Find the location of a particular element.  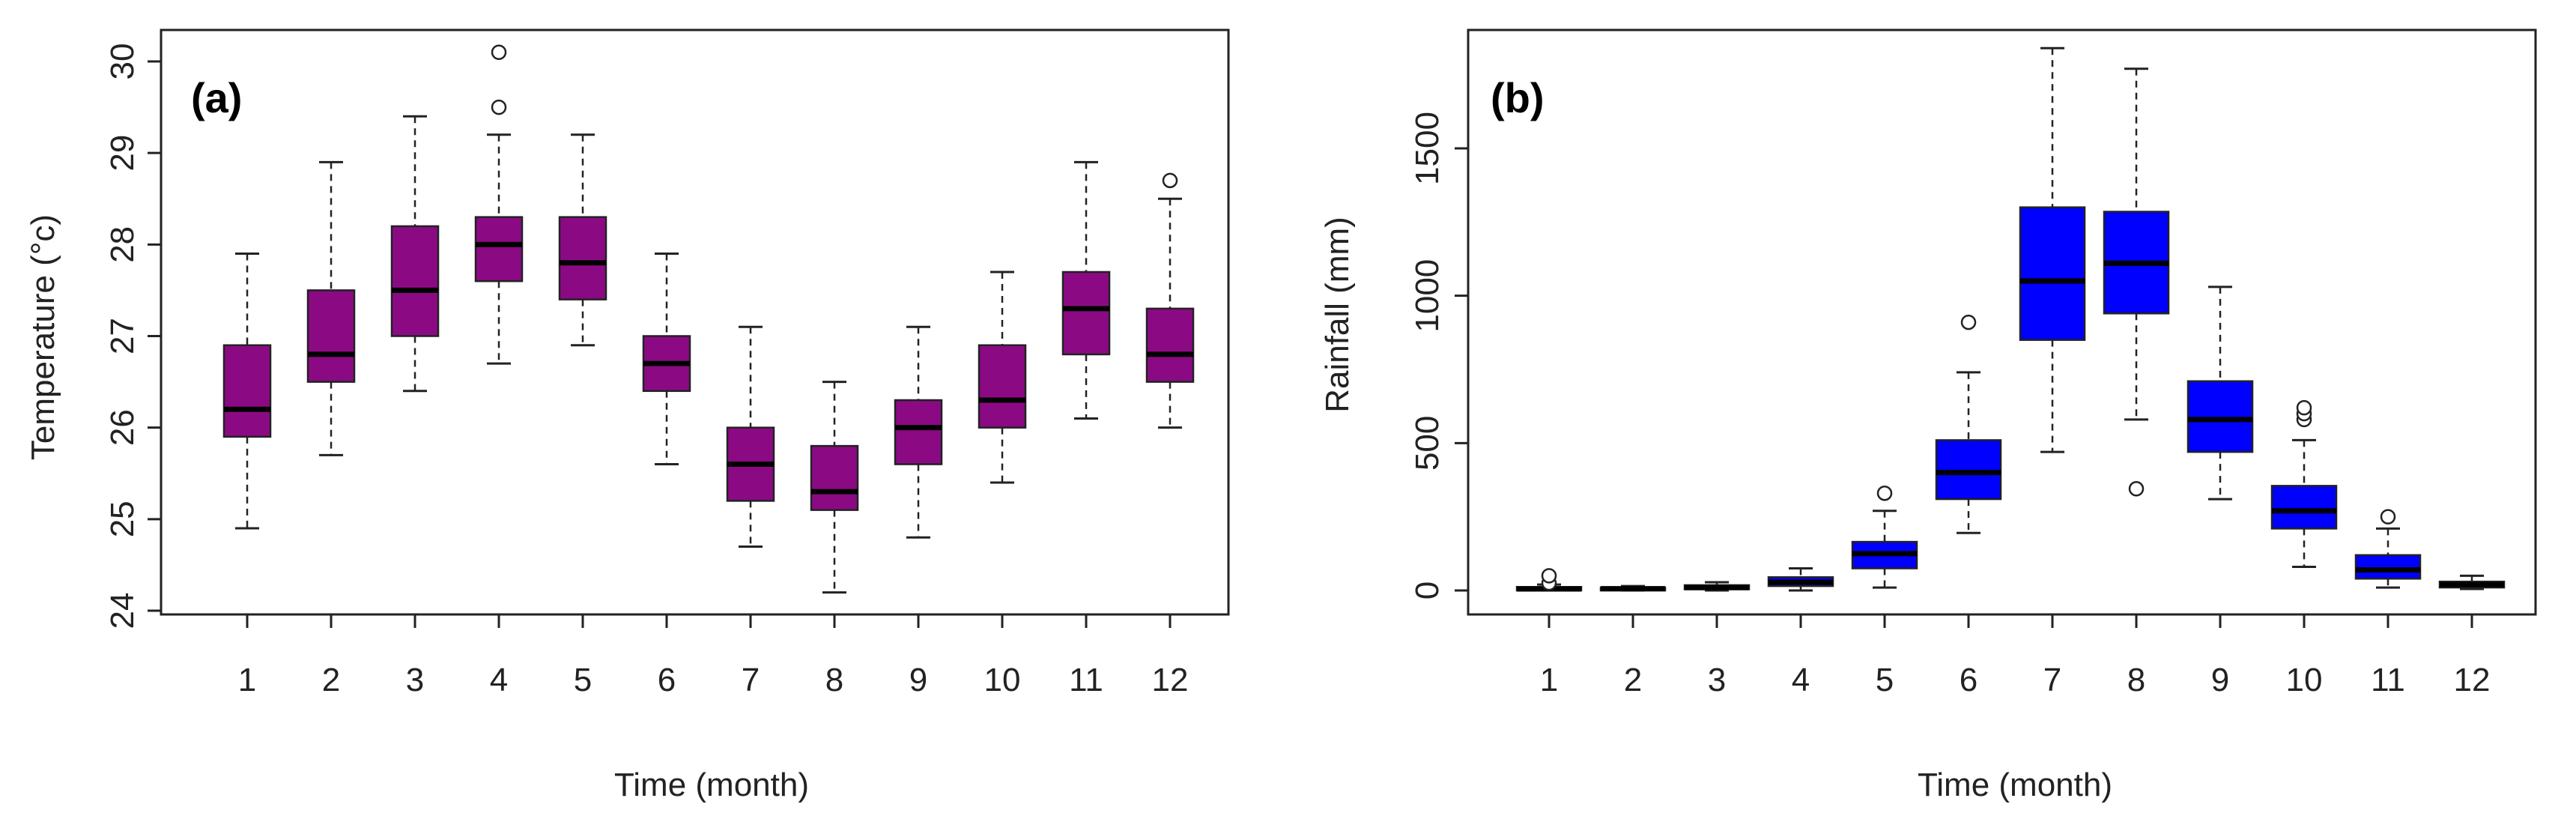

y-tick-label-a-0: 24 is located at coordinates (123, 611).